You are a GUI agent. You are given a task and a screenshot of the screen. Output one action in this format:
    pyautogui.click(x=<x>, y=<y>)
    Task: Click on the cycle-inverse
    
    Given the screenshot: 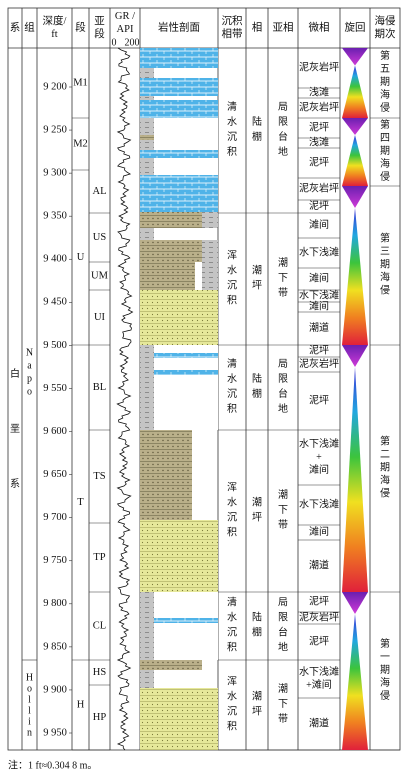 What is the action you would take?
    pyautogui.click(x=355, y=126)
    